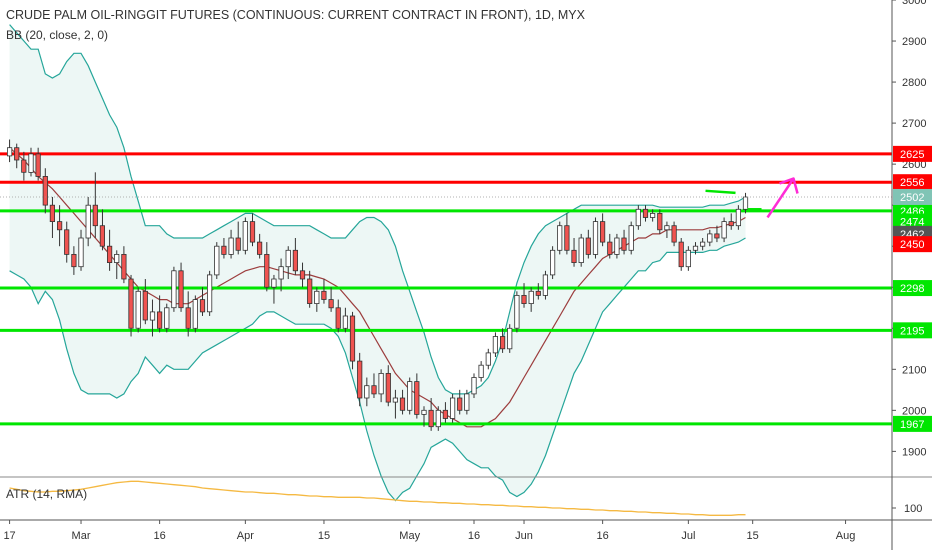 The image size is (932, 550). What do you see at coordinates (57, 35) in the screenshot?
I see `bollinger-legend: BB (20, close, 2, 0)` at bounding box center [57, 35].